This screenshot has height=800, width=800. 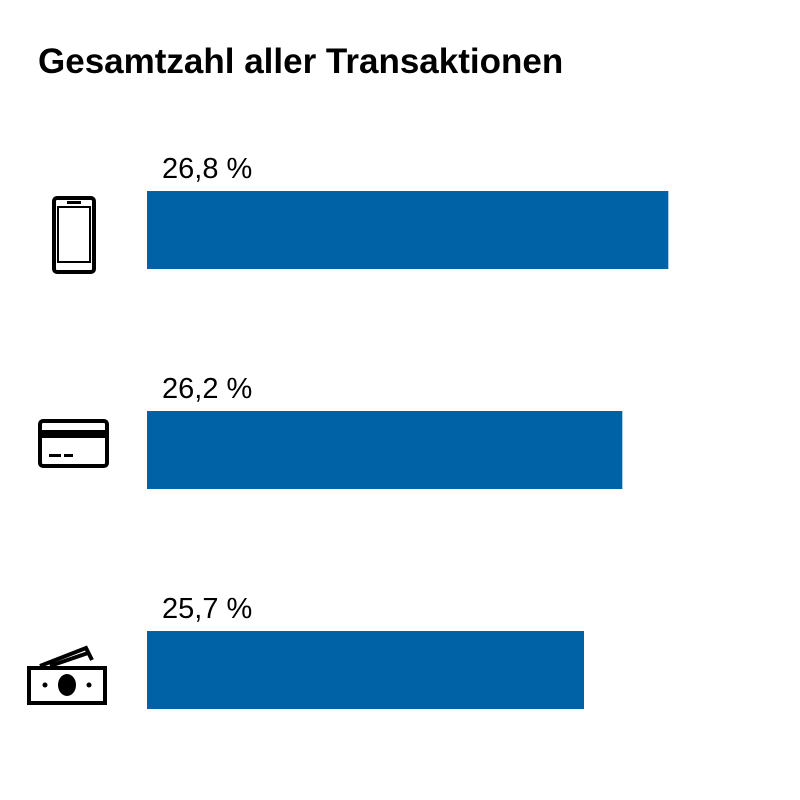 What do you see at coordinates (300, 61) in the screenshot?
I see `chart-title: Gesamtzahl aller Transaktionen` at bounding box center [300, 61].